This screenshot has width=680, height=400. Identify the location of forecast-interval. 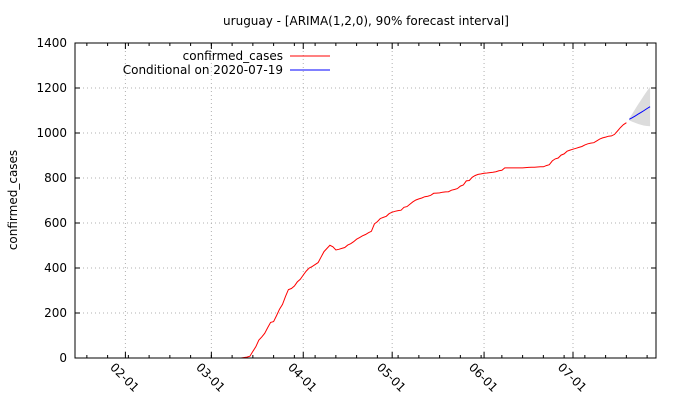
(640, 106).